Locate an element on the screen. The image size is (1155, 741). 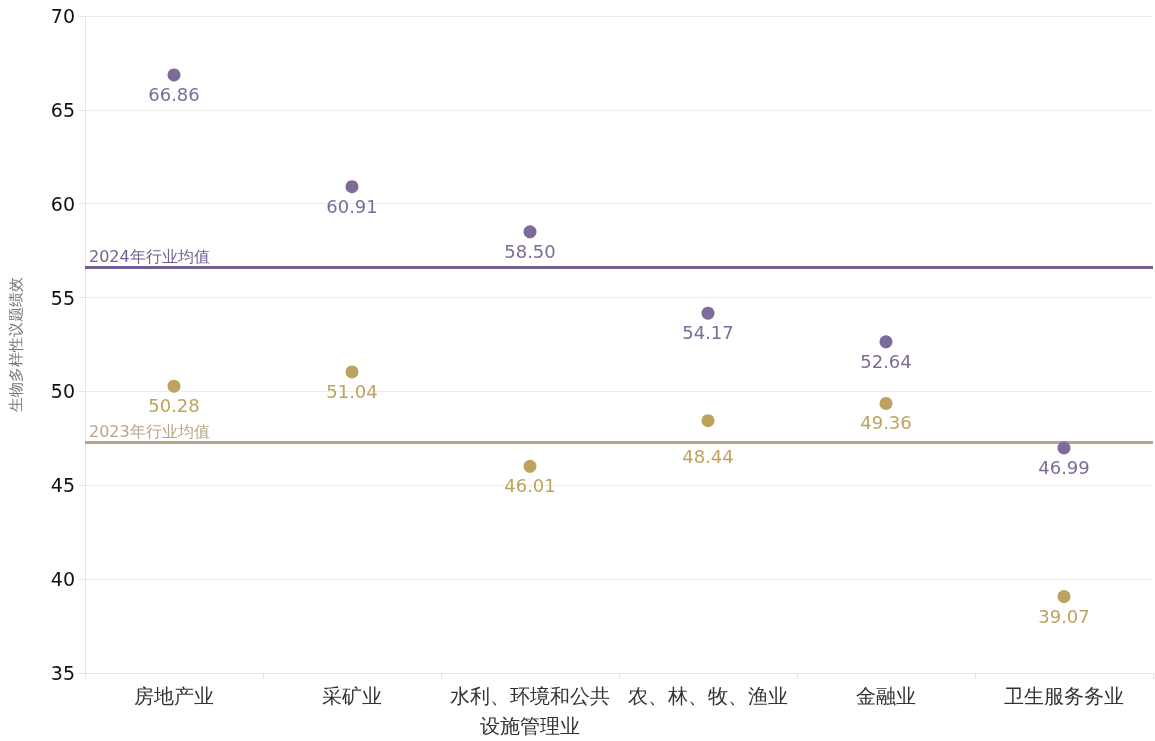
y-tick-label: 60 is located at coordinates (62, 203).